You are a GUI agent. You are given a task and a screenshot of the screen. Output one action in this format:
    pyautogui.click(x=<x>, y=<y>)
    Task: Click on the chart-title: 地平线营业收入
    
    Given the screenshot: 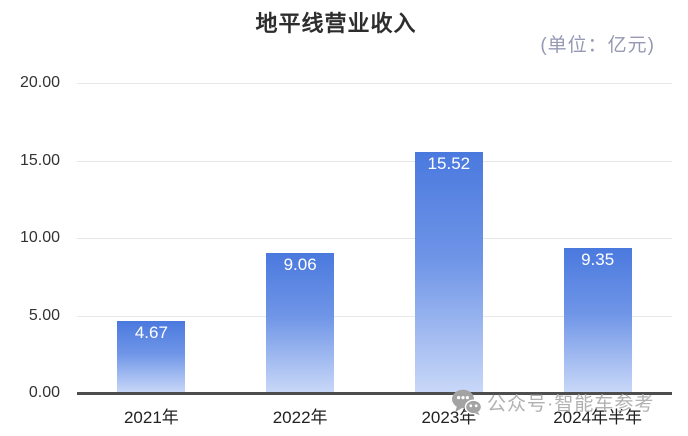 What is the action you would take?
    pyautogui.click(x=336, y=23)
    